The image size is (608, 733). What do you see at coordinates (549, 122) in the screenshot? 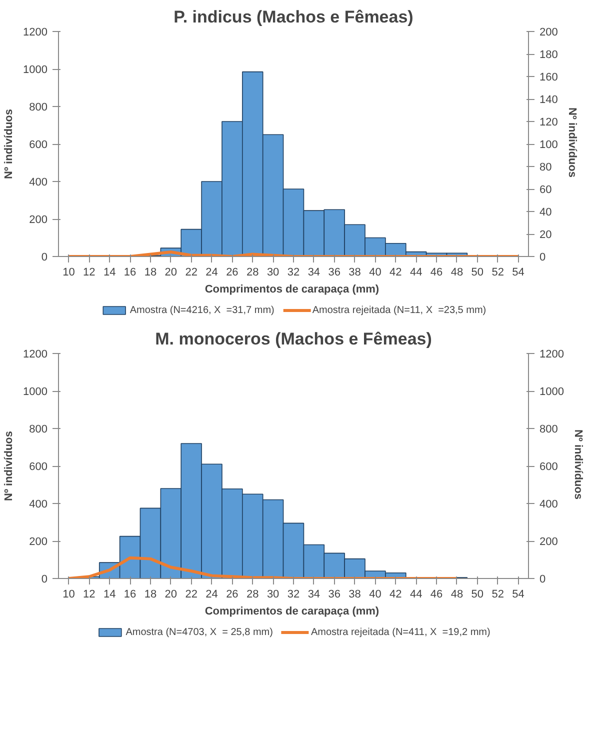
I see `y2-tick-label: 120` at bounding box center [549, 122].